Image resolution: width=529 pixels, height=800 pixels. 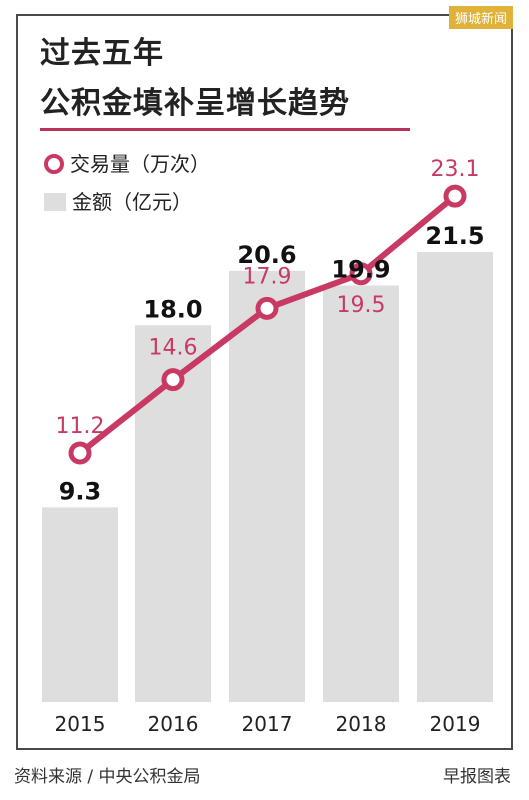 I want to click on circle-marker-icon, so click(x=54, y=164).